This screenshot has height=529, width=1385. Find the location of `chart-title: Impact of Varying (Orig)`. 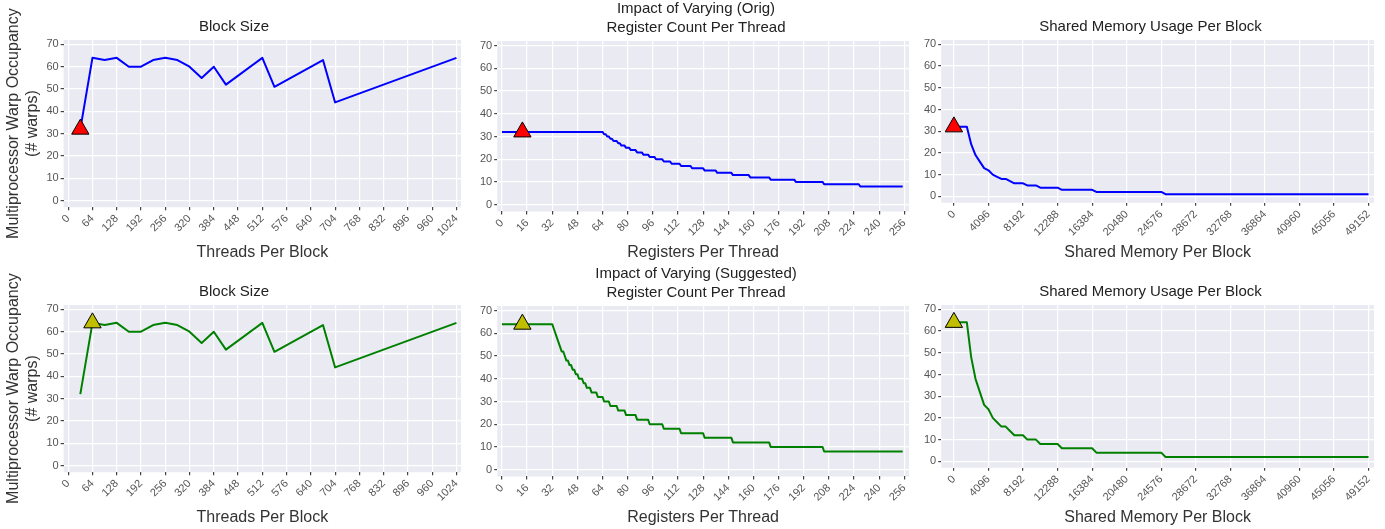

chart-title: Impact of Varying (Orig) is located at coordinates (696, 8).